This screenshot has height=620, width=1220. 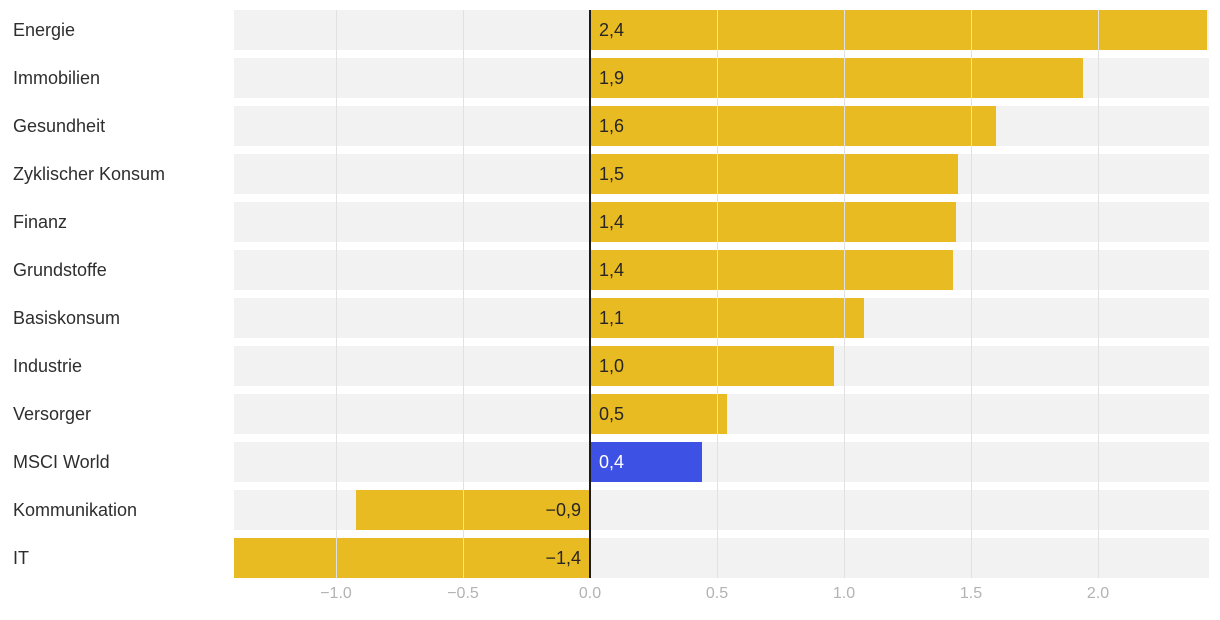 What do you see at coordinates (40, 222) in the screenshot?
I see `category-label: Finanz` at bounding box center [40, 222].